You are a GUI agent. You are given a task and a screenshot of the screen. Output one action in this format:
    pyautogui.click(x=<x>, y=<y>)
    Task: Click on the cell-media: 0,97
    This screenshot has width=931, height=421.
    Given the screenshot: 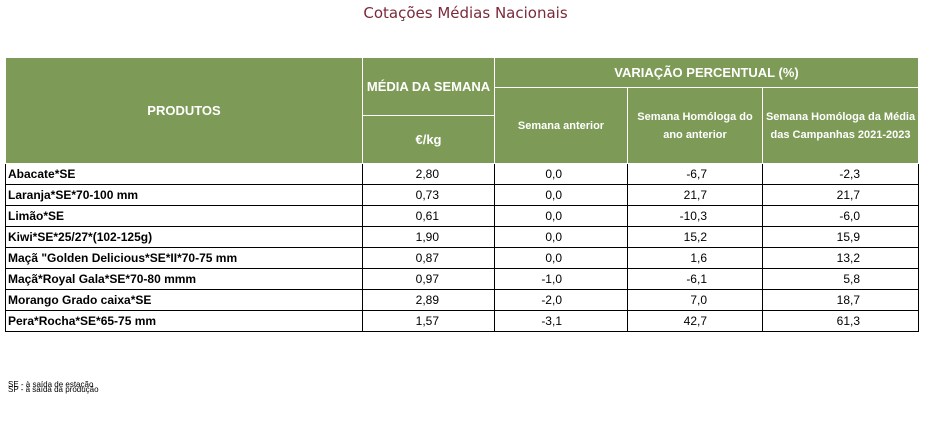 What is the action you would take?
    pyautogui.click(x=428, y=279)
    